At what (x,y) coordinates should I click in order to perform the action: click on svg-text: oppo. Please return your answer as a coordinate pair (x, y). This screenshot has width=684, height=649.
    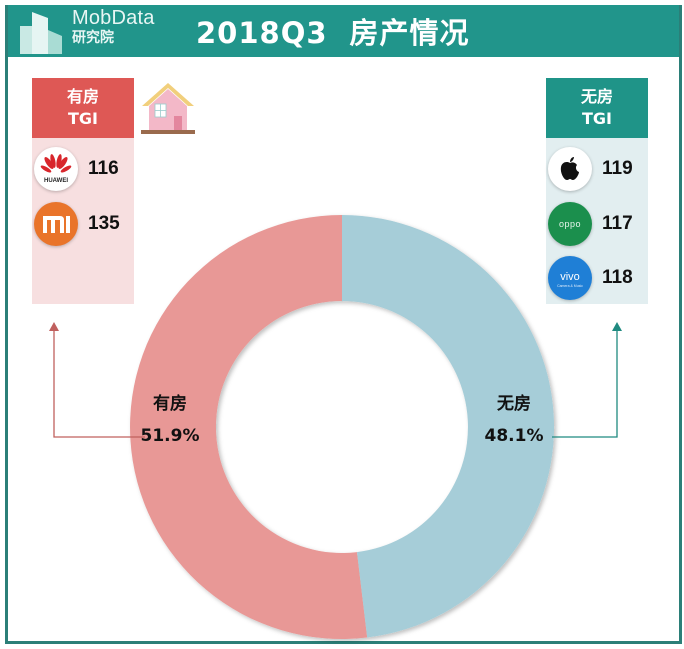
    Looking at the image, I should click on (570, 224).